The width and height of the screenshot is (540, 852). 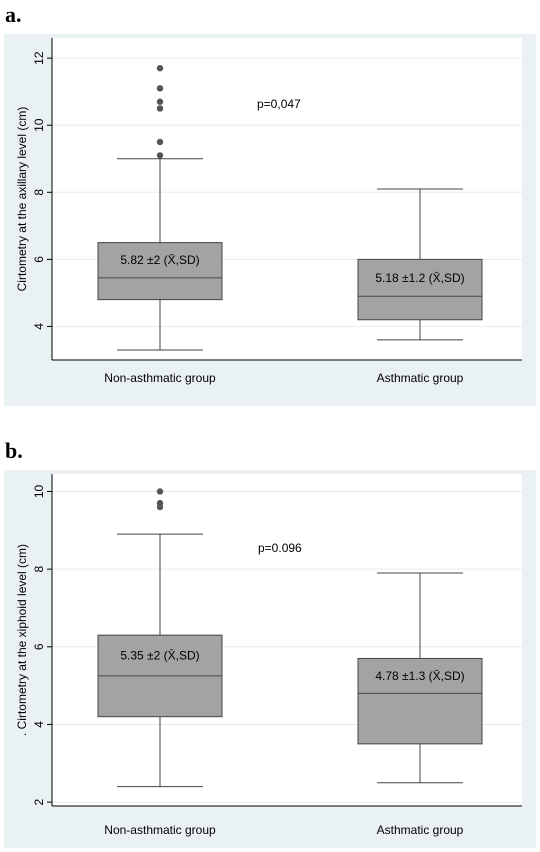 What do you see at coordinates (159, 260) in the screenshot?
I see `box-stat-label: 5.82 ±2 (X̄,SD)` at bounding box center [159, 260].